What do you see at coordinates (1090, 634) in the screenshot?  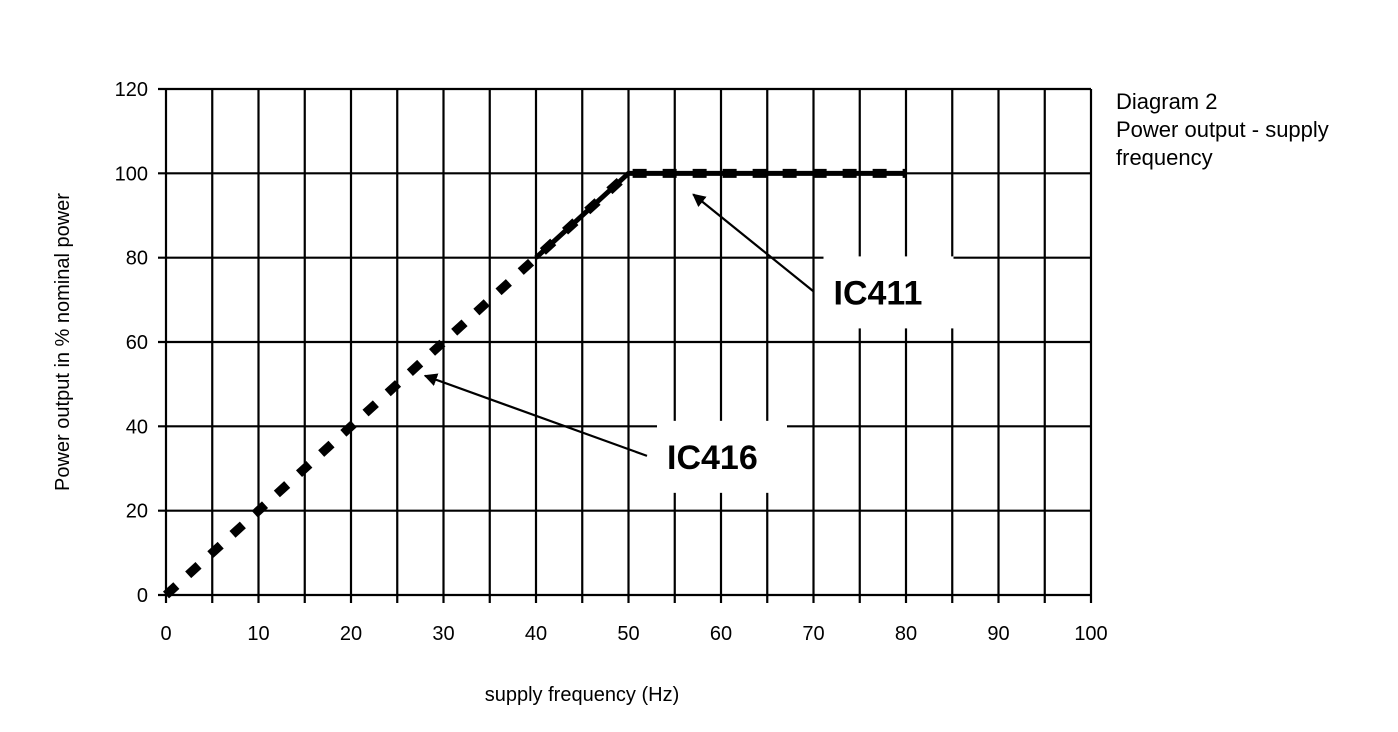 I see `x-tick-label: 100` at bounding box center [1090, 634].